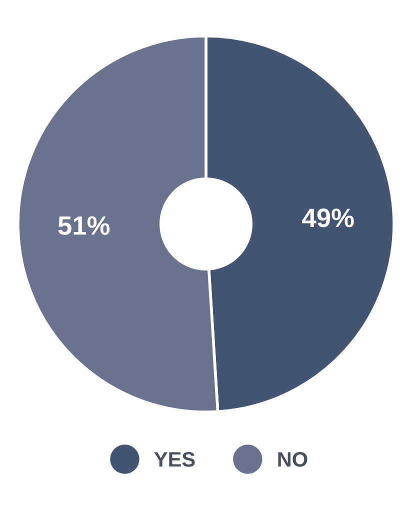  Describe the element at coordinates (174, 459) in the screenshot. I see `legend-label: YES` at that location.